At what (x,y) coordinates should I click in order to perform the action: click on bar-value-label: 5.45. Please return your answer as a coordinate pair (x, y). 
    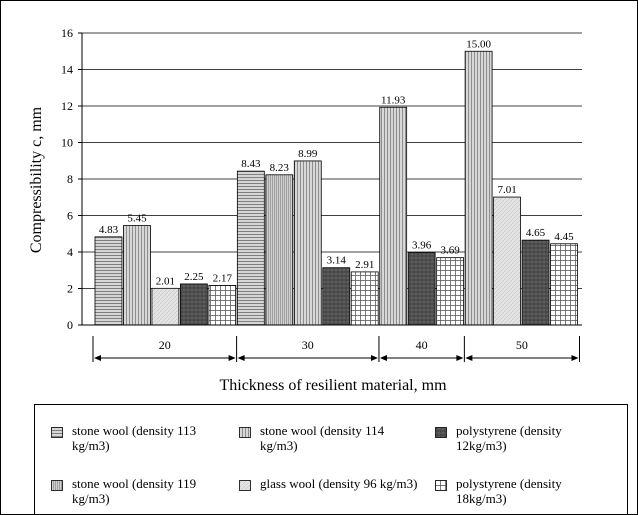
    Looking at the image, I should click on (137, 219).